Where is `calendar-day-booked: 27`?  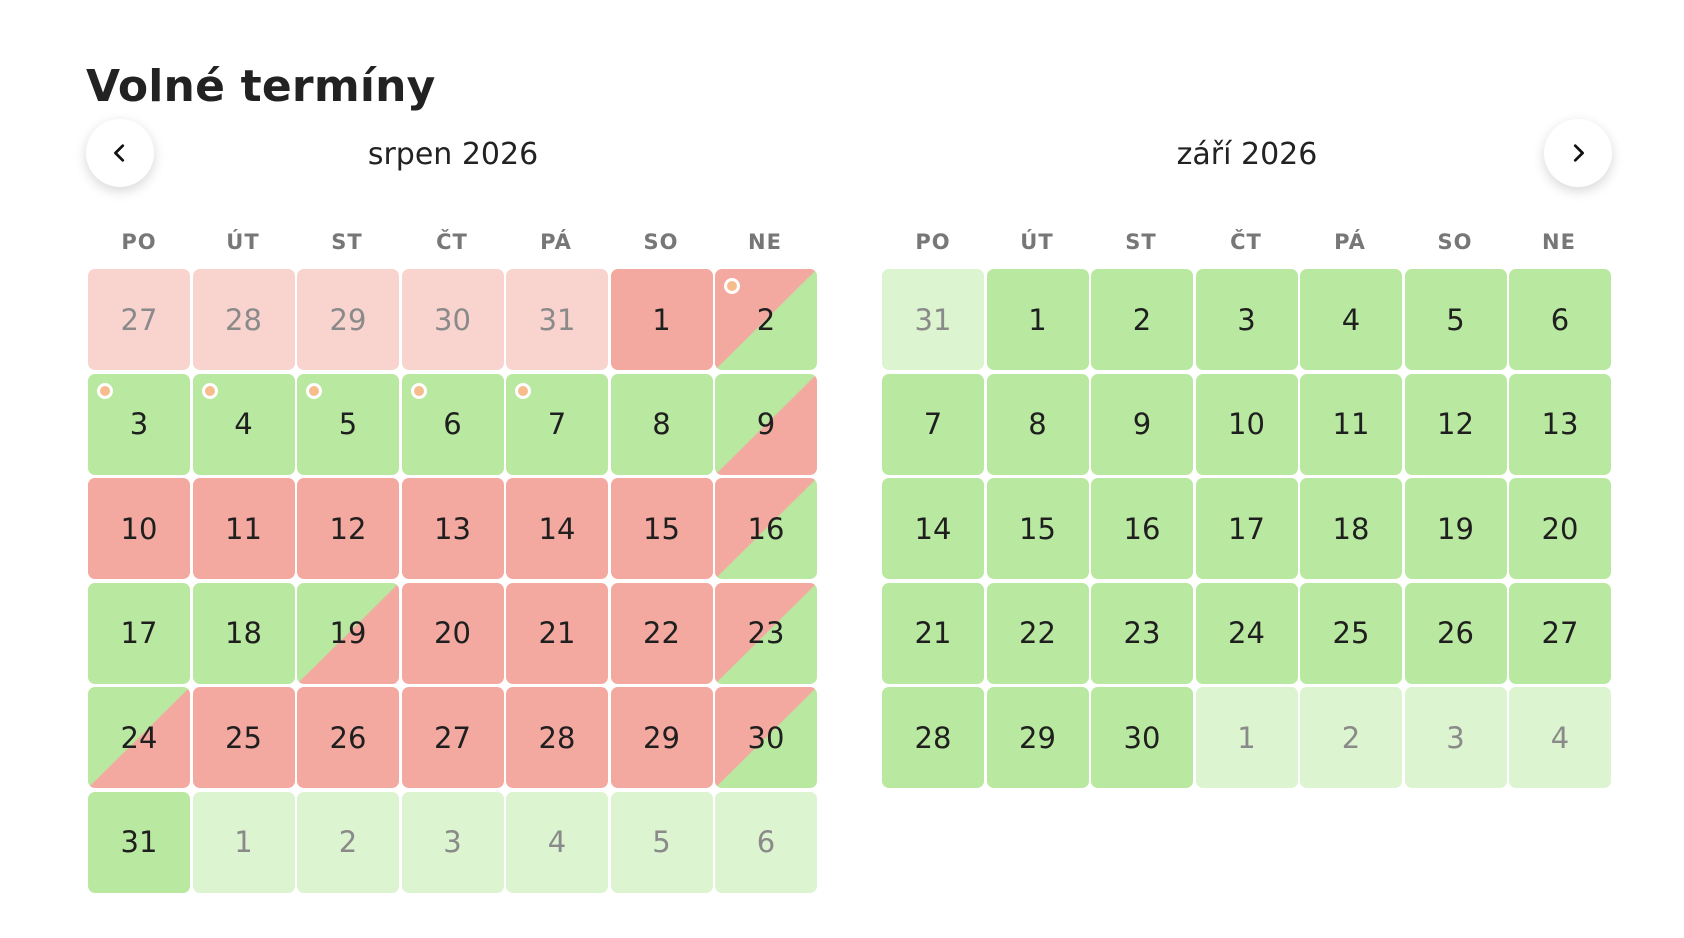 calendar-day-booked: 27 is located at coordinates (452, 737).